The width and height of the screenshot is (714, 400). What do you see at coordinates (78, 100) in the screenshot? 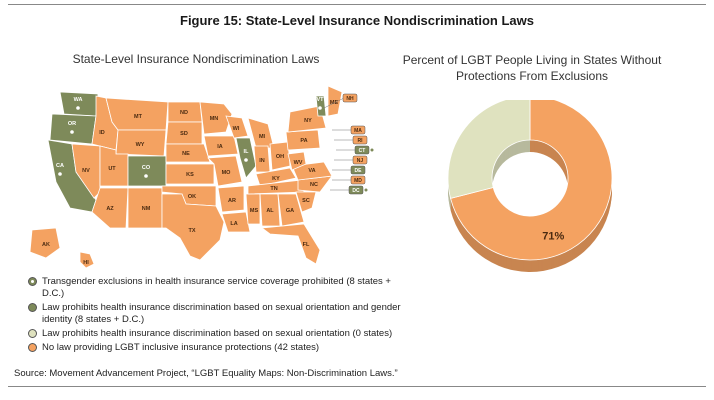
I see `state-label-wa: WA` at bounding box center [78, 100].